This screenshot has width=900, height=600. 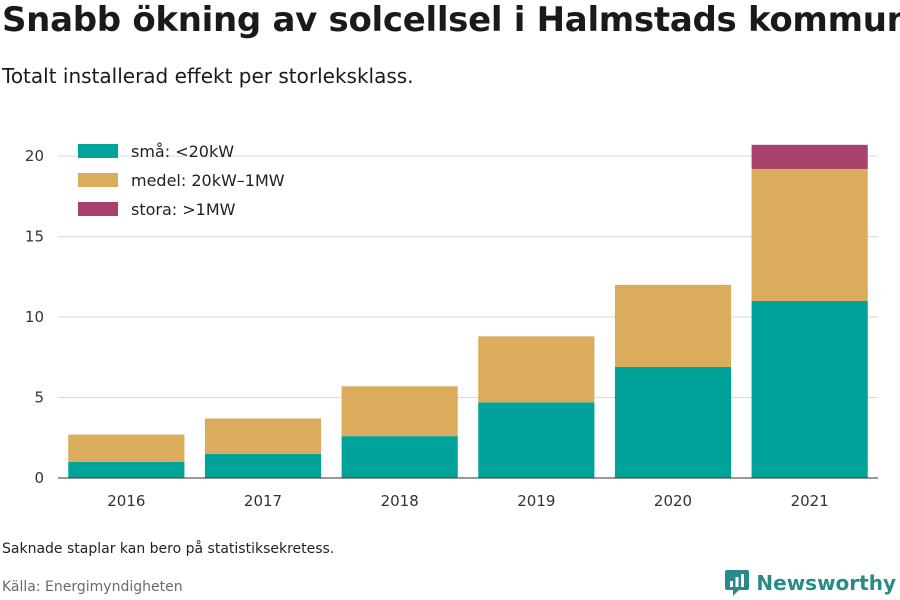 What do you see at coordinates (183, 209) in the screenshot?
I see `legend-label: stora: >1MW` at bounding box center [183, 209].